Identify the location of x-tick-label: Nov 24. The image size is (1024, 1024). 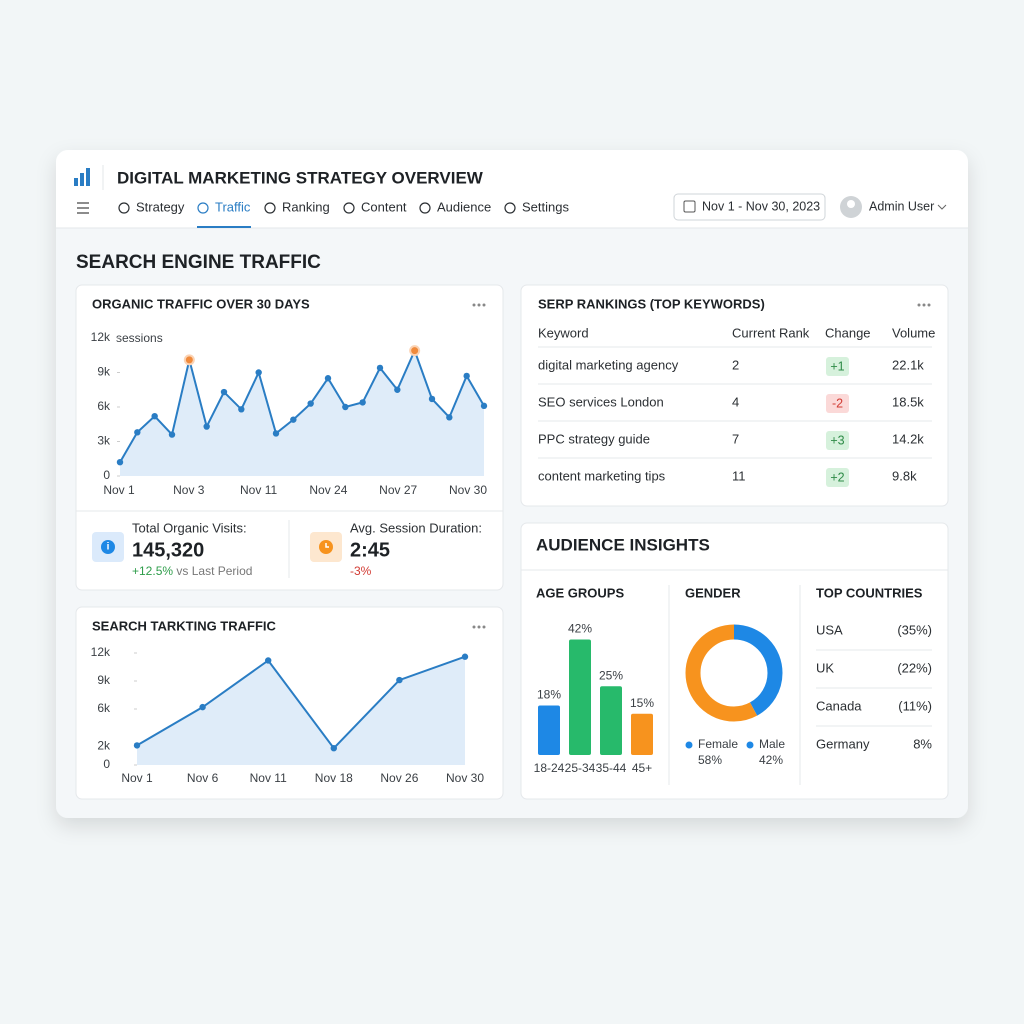
(328, 490).